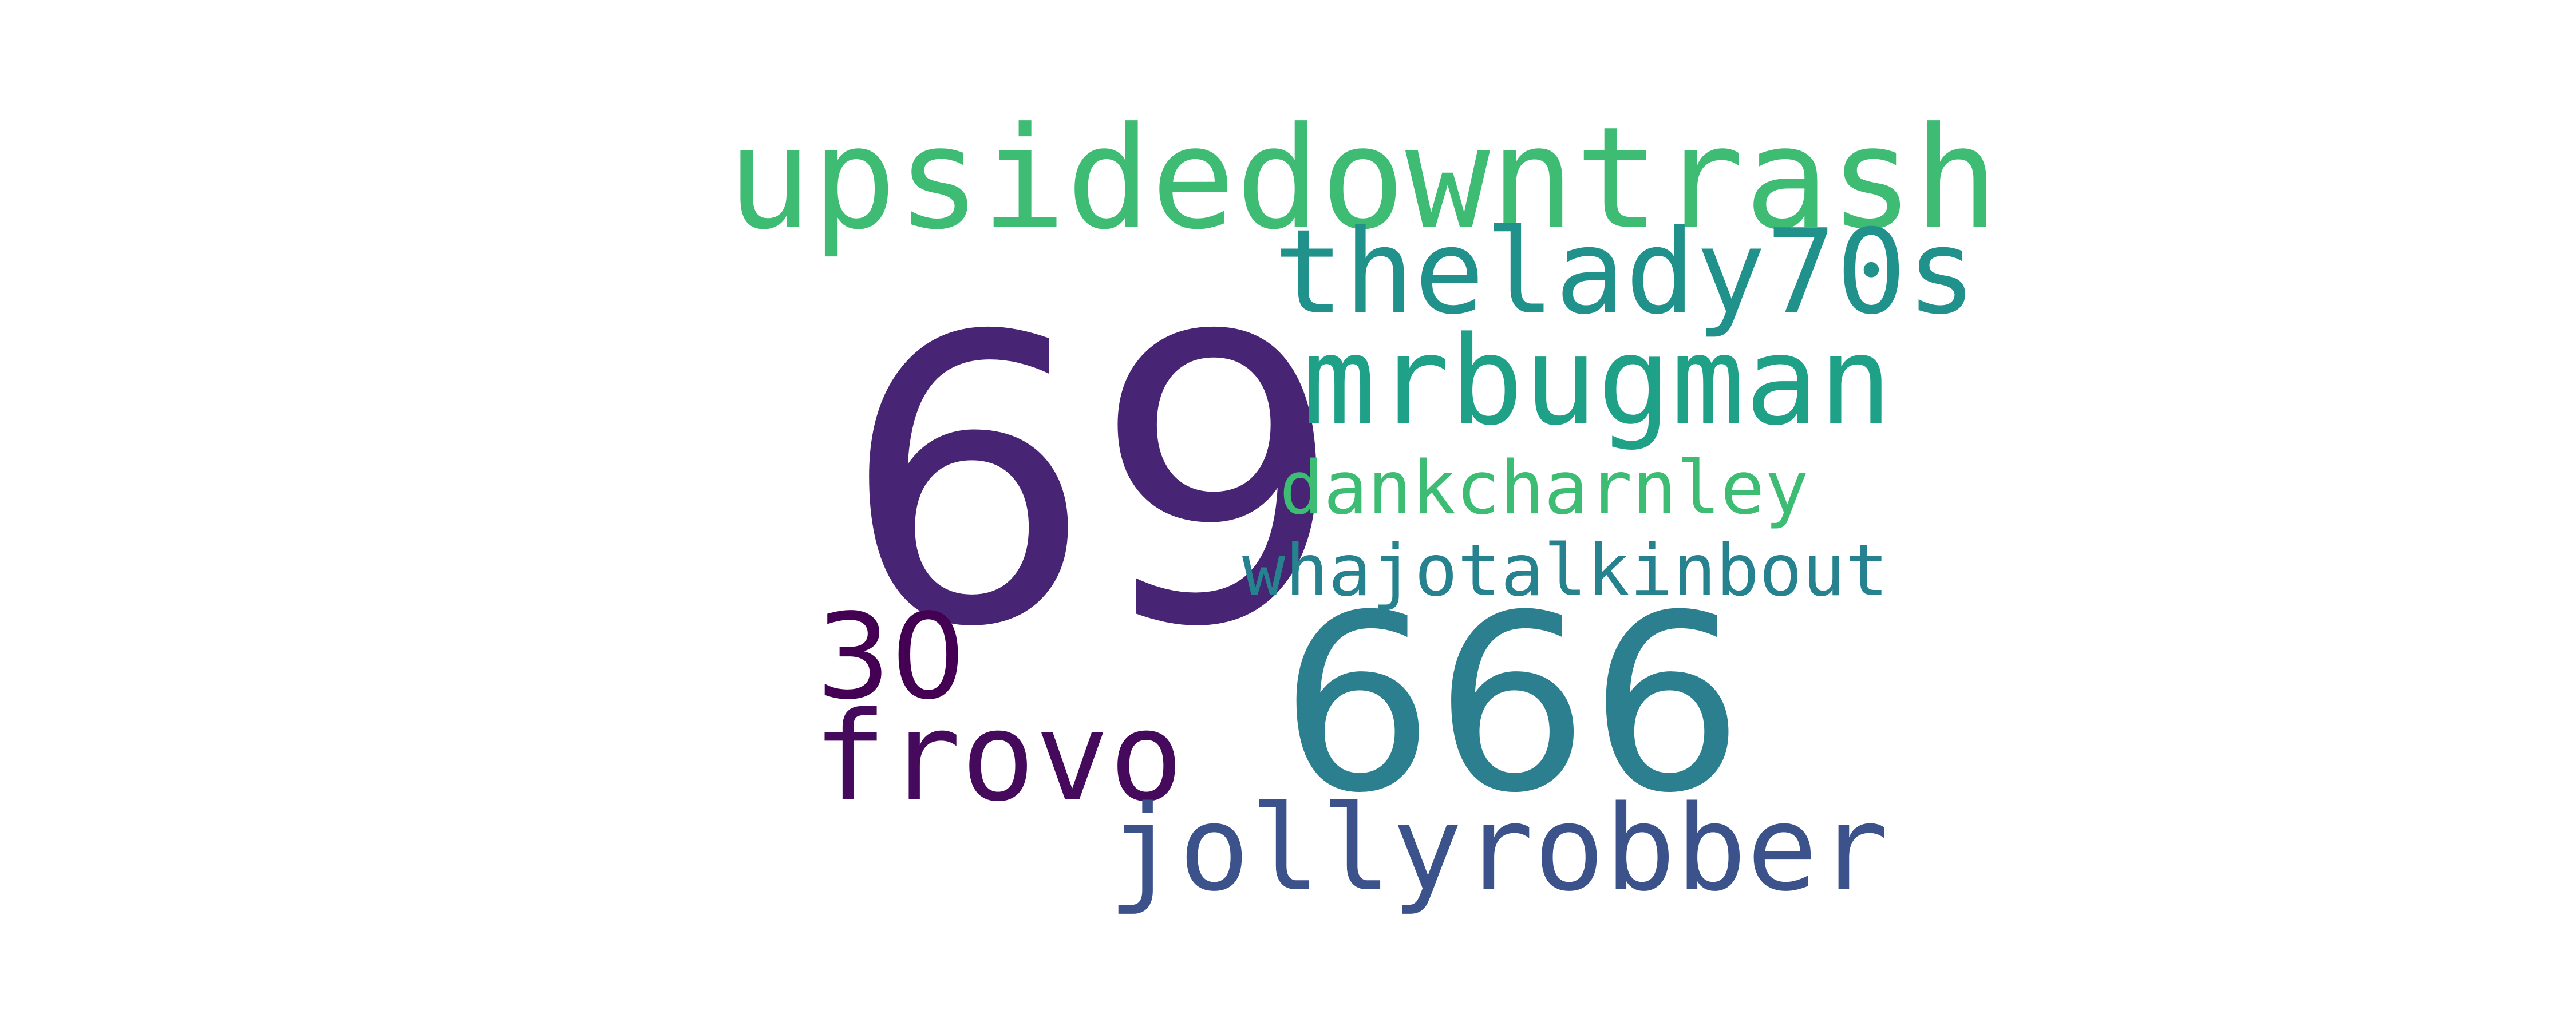 Image resolution: width=2576 pixels, height=1030 pixels. Describe the element at coordinates (1092, 483) in the screenshot. I see `word-69: 69` at that location.